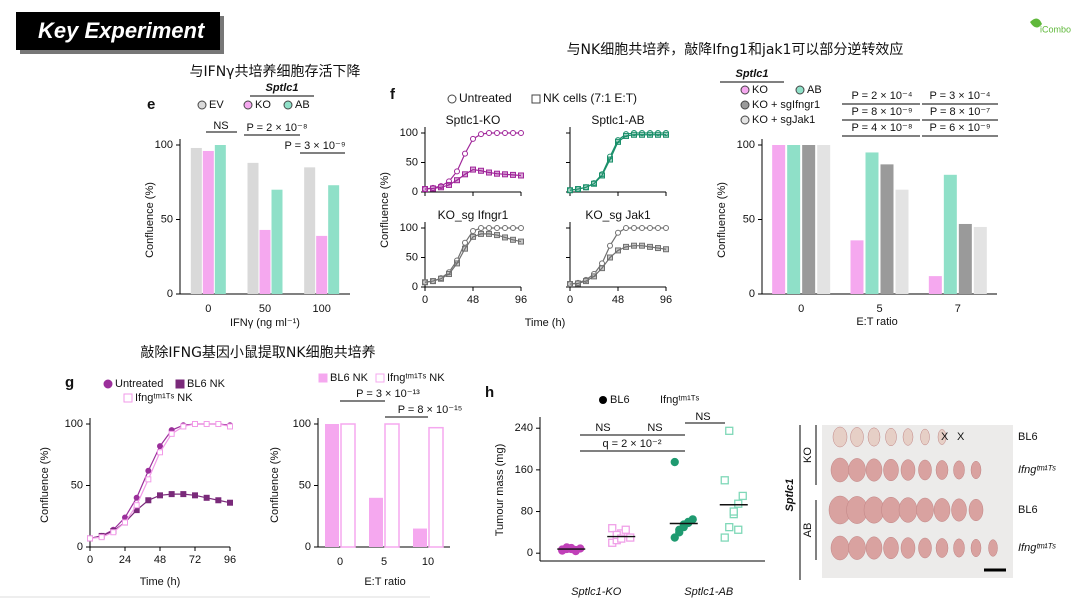  What do you see at coordinates (473, 120) in the screenshot?
I see `panel-title: Sptlc1-KO` at bounding box center [473, 120].